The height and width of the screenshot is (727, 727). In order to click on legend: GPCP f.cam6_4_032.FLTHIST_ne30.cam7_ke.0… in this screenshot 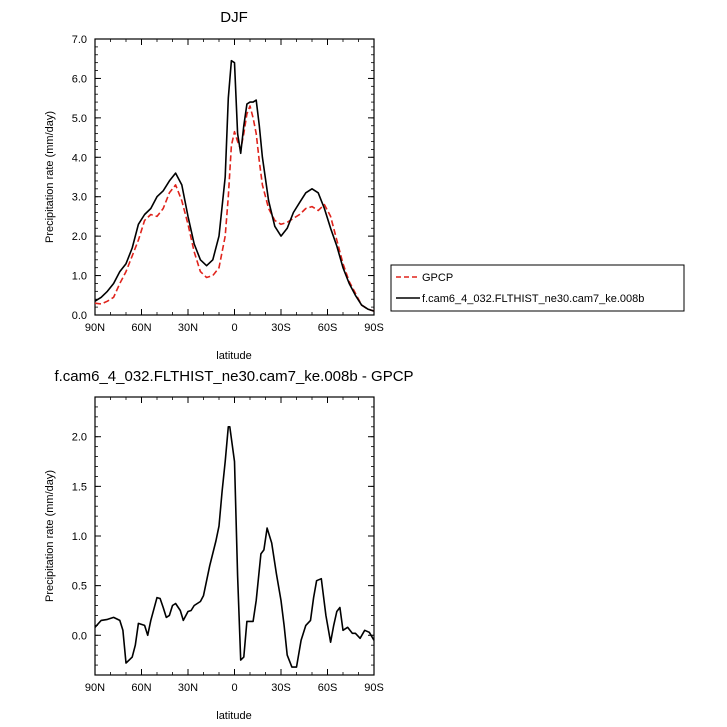, I will do `click(537, 288)`.